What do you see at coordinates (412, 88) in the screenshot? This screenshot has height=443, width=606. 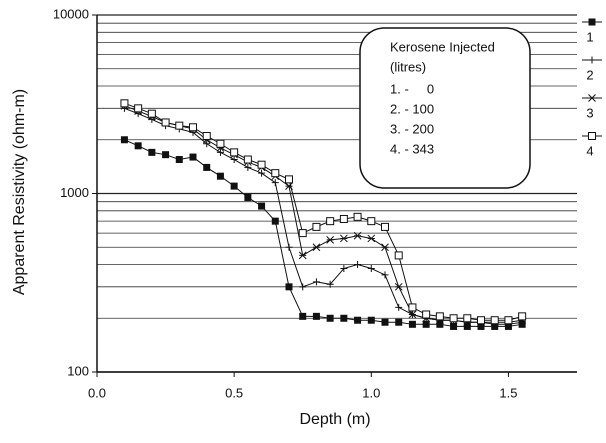 I see `annotation-line: 1. - 0` at bounding box center [412, 88].